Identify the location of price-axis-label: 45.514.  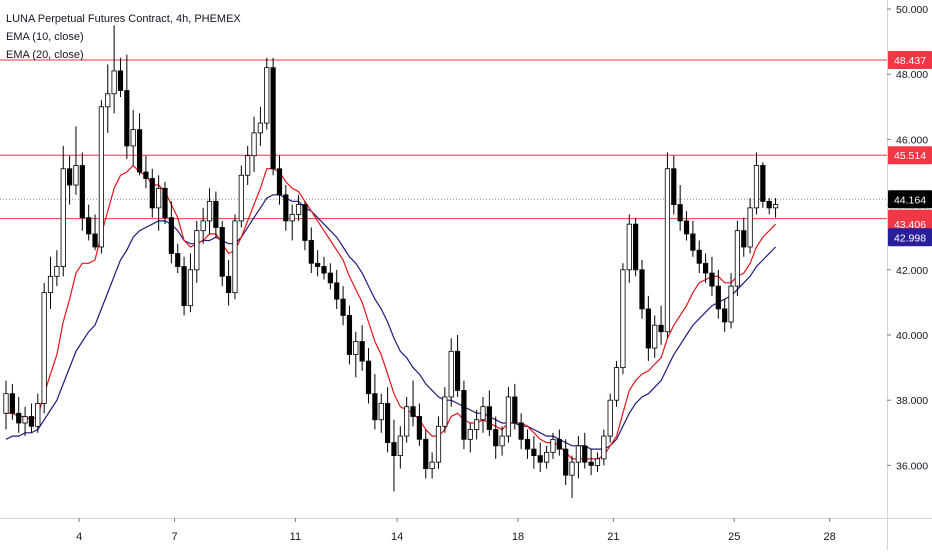
(910, 155).